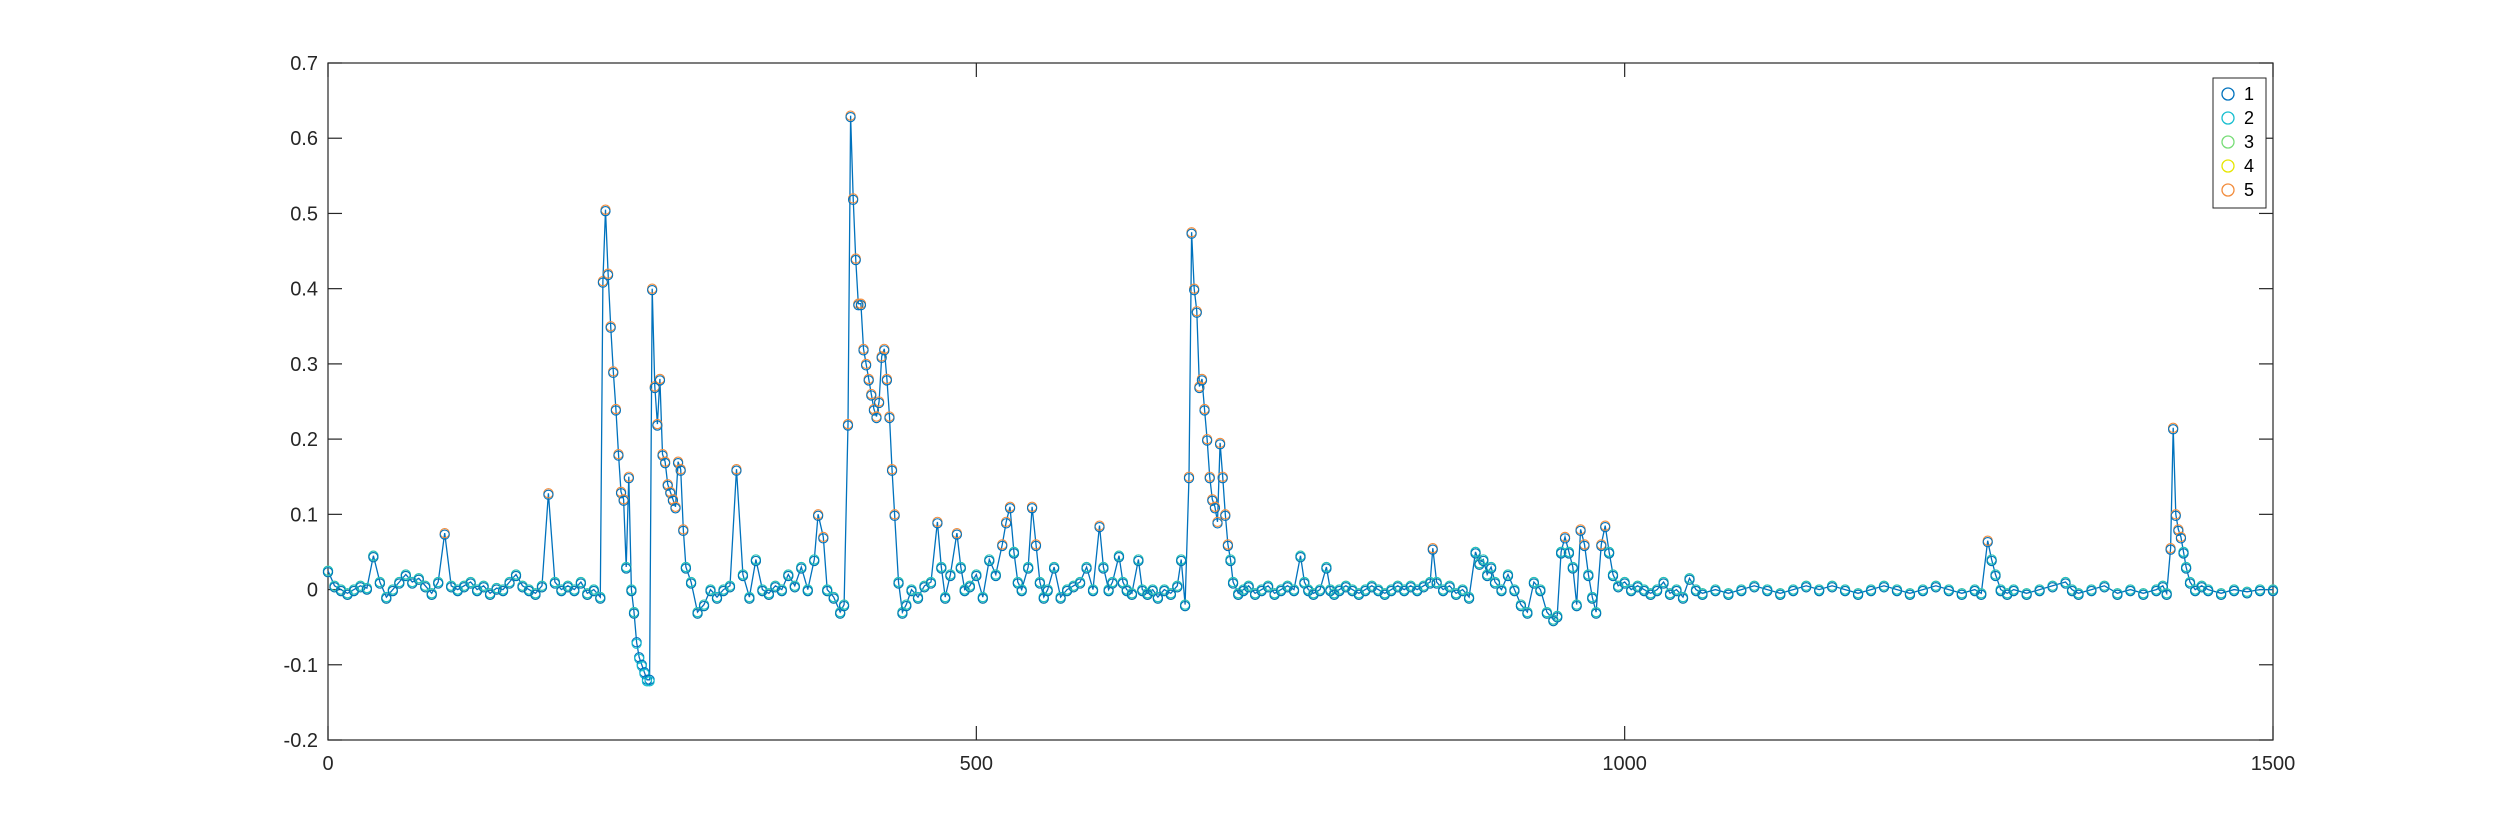 The width and height of the screenshot is (2500, 833). What do you see at coordinates (2249, 94) in the screenshot?
I see `legend-label-1: 1` at bounding box center [2249, 94].